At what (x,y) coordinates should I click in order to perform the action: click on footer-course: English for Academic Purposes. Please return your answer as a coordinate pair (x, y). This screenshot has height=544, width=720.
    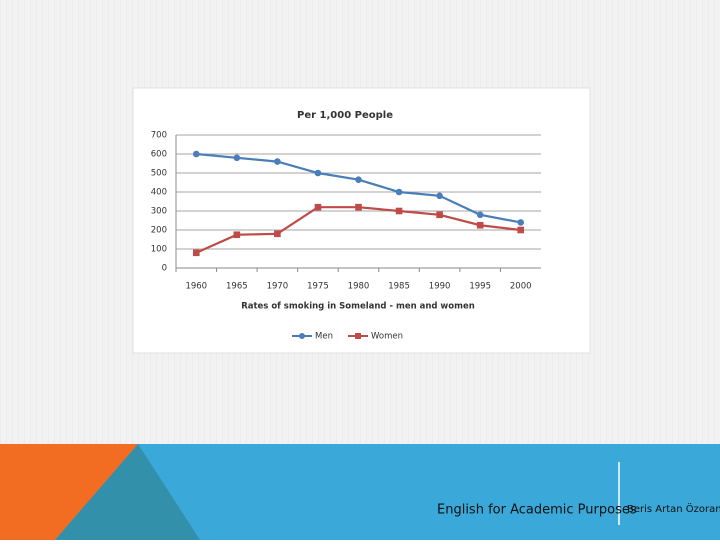
    Looking at the image, I should click on (537, 510).